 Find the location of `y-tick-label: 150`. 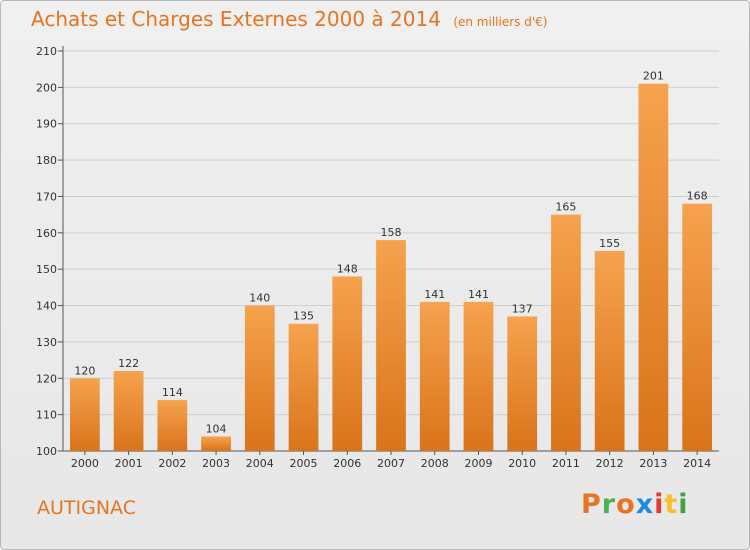

y-tick-label: 150 is located at coordinates (46, 269).